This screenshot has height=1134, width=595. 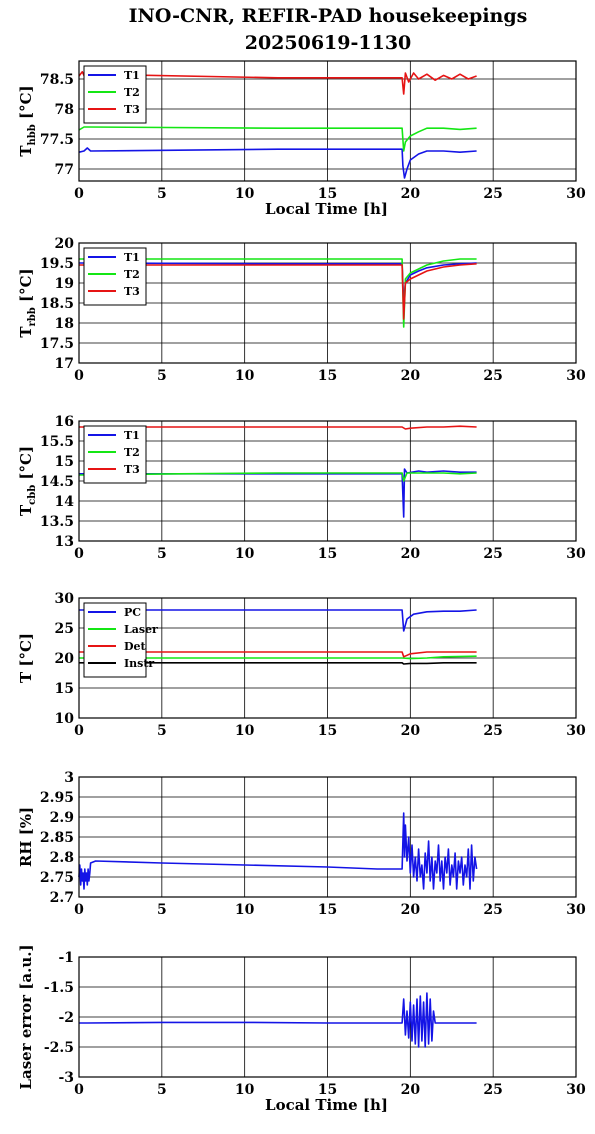 I want to click on y-tick-label: 20, so click(x=65, y=244).